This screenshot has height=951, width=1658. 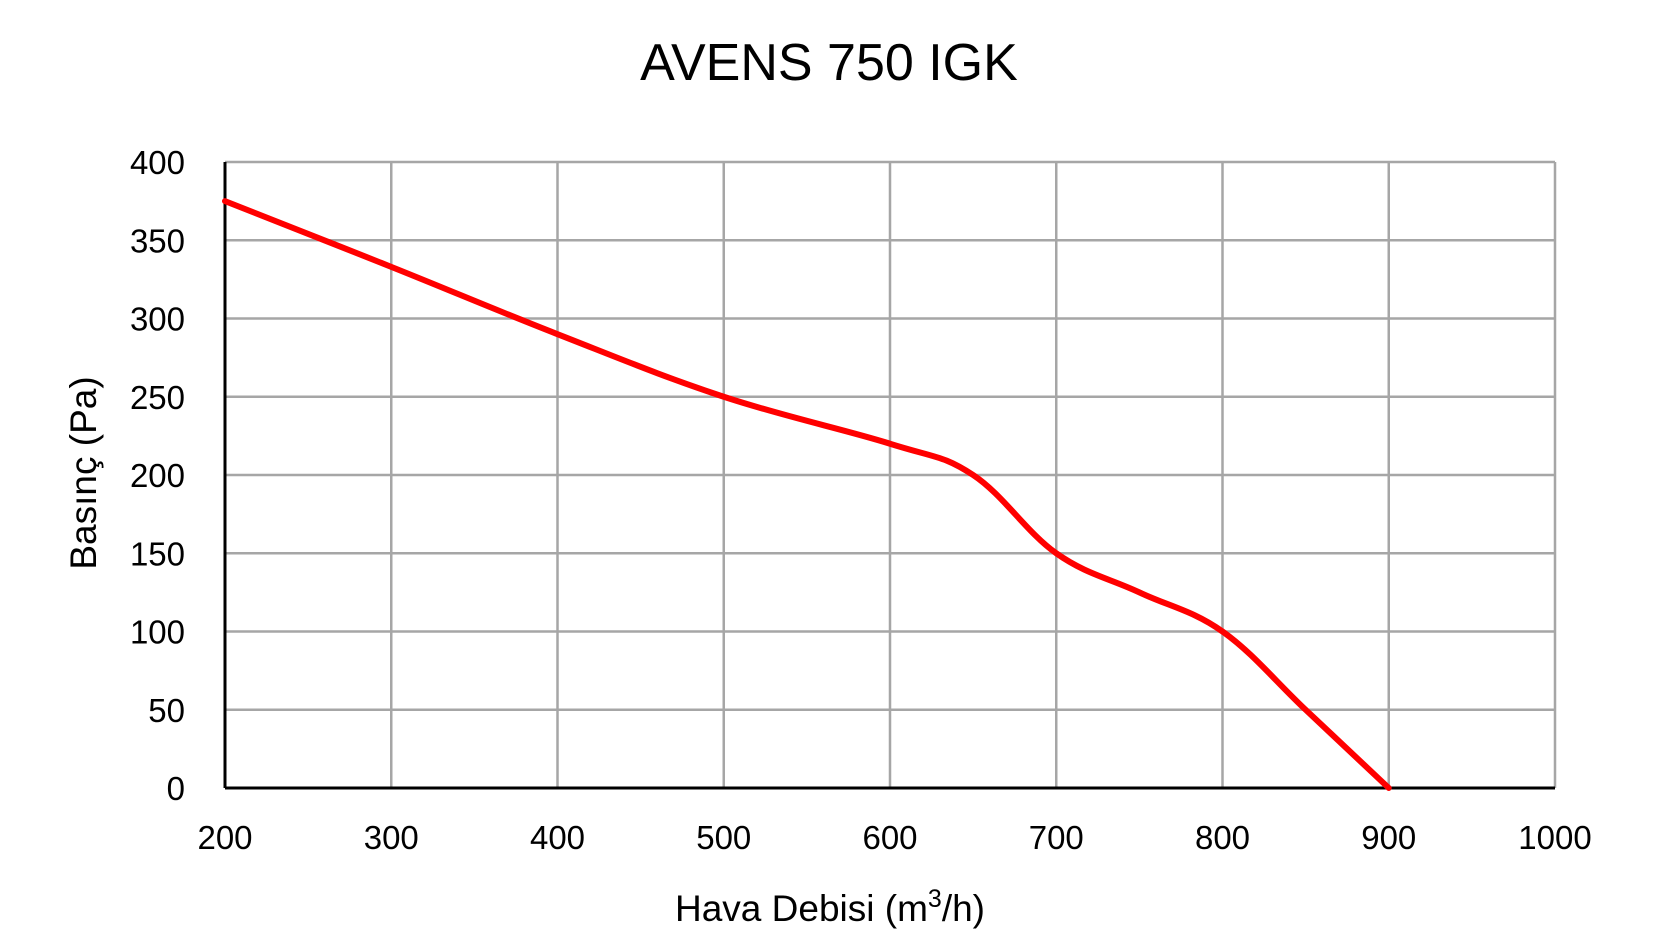 What do you see at coordinates (157, 553) in the screenshot?
I see `y-tick-label: 150` at bounding box center [157, 553].